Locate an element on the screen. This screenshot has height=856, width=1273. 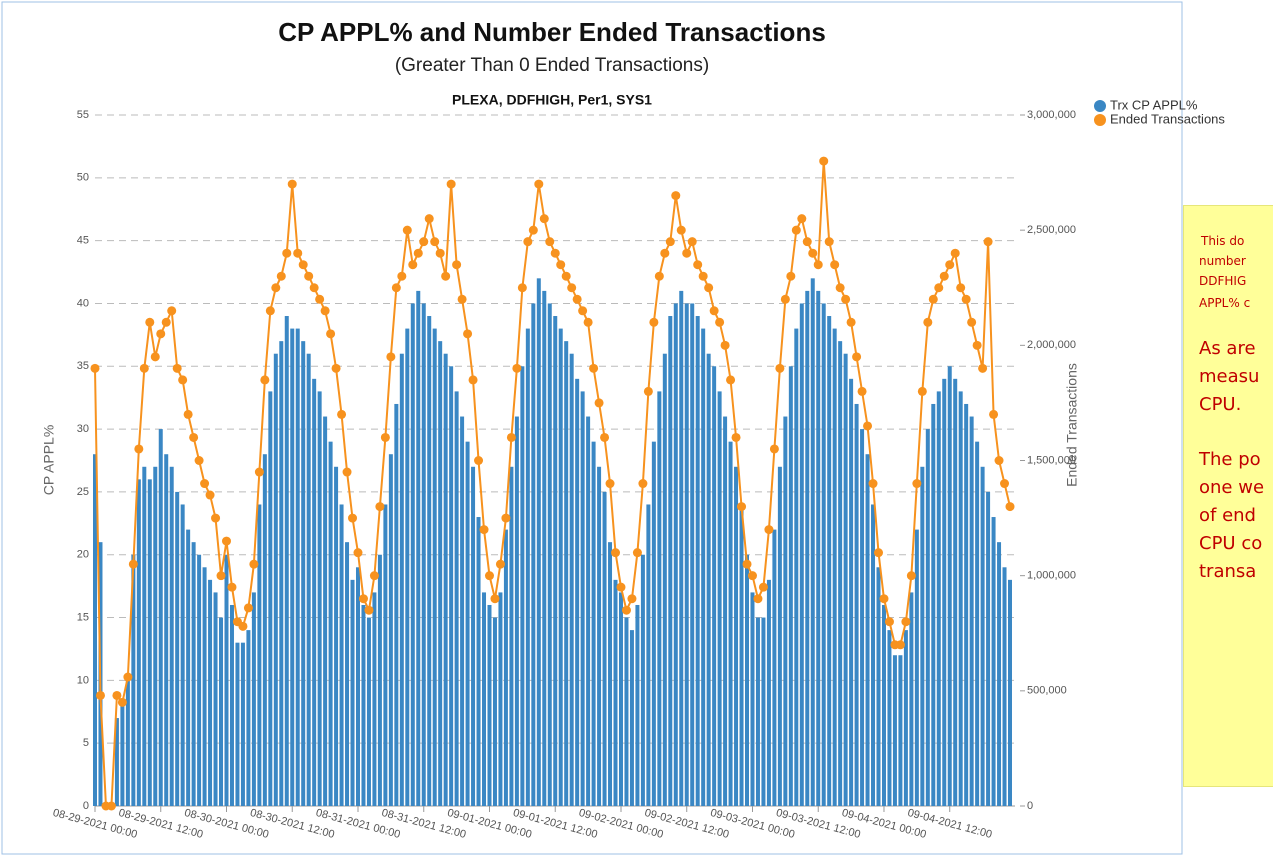
chart-subtitle: (Greater Than 0 Ended Transactions) is located at coordinates (552, 65).